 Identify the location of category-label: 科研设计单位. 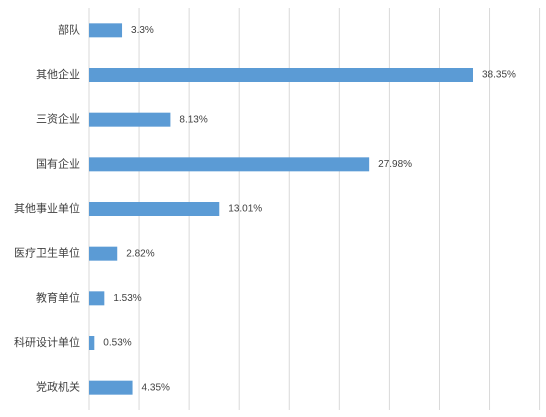
(47, 342).